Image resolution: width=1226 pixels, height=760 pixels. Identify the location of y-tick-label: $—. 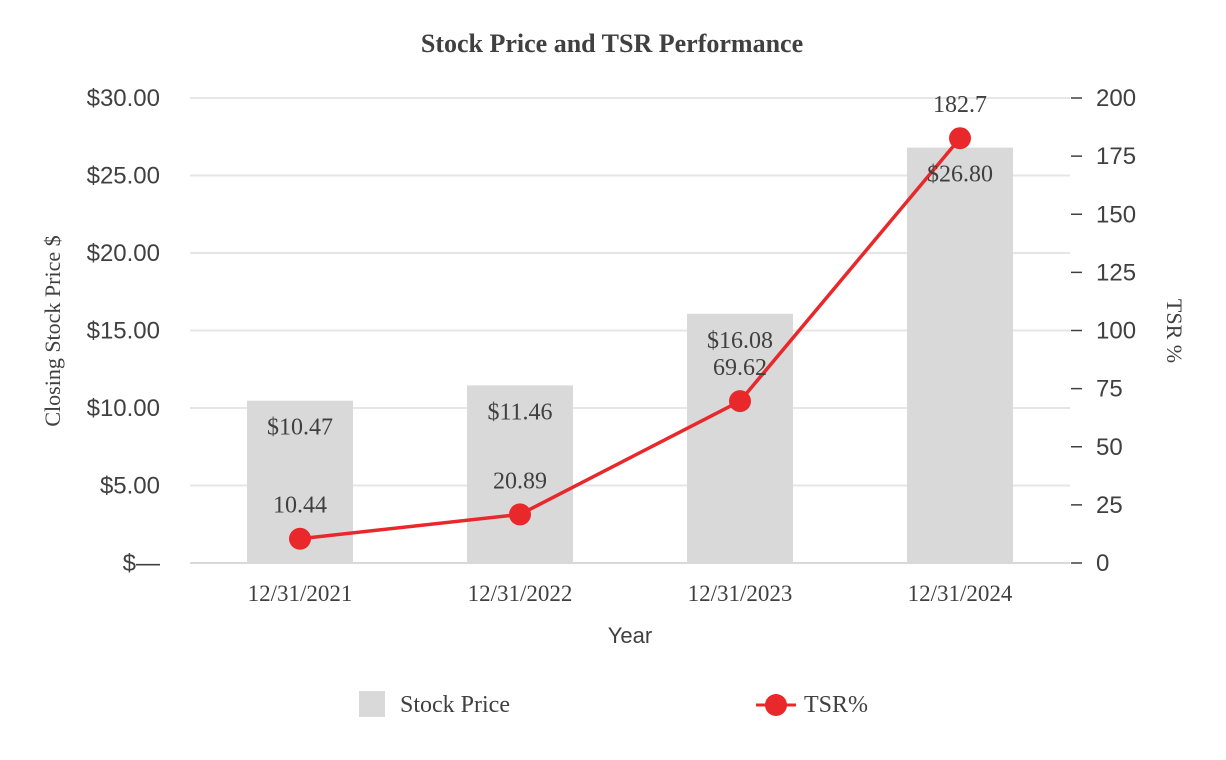
(141, 563).